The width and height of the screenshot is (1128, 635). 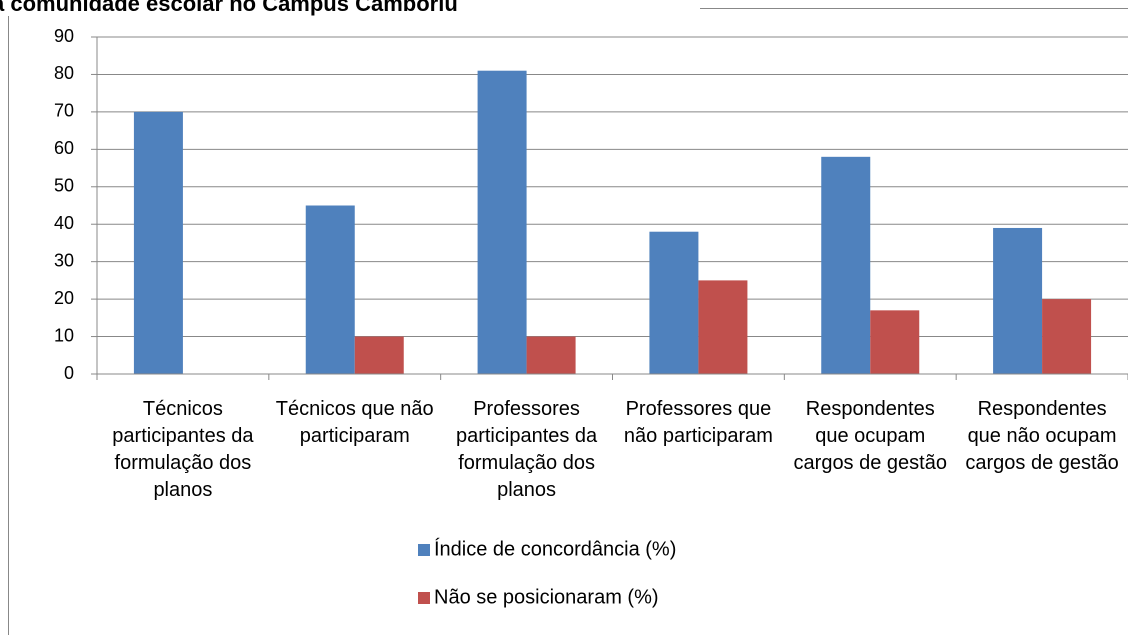 I want to click on y-tick-label: 10, so click(x=64, y=335).